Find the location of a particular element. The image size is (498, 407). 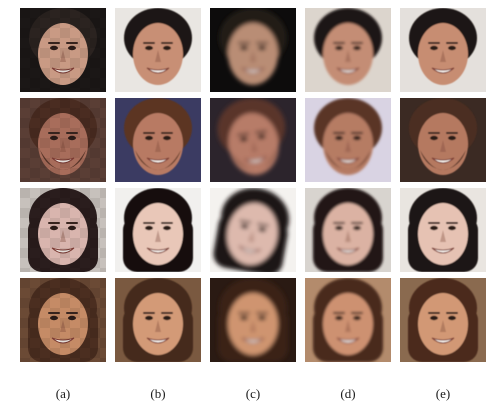

column-label-a: (a) is located at coordinates (63, 393).